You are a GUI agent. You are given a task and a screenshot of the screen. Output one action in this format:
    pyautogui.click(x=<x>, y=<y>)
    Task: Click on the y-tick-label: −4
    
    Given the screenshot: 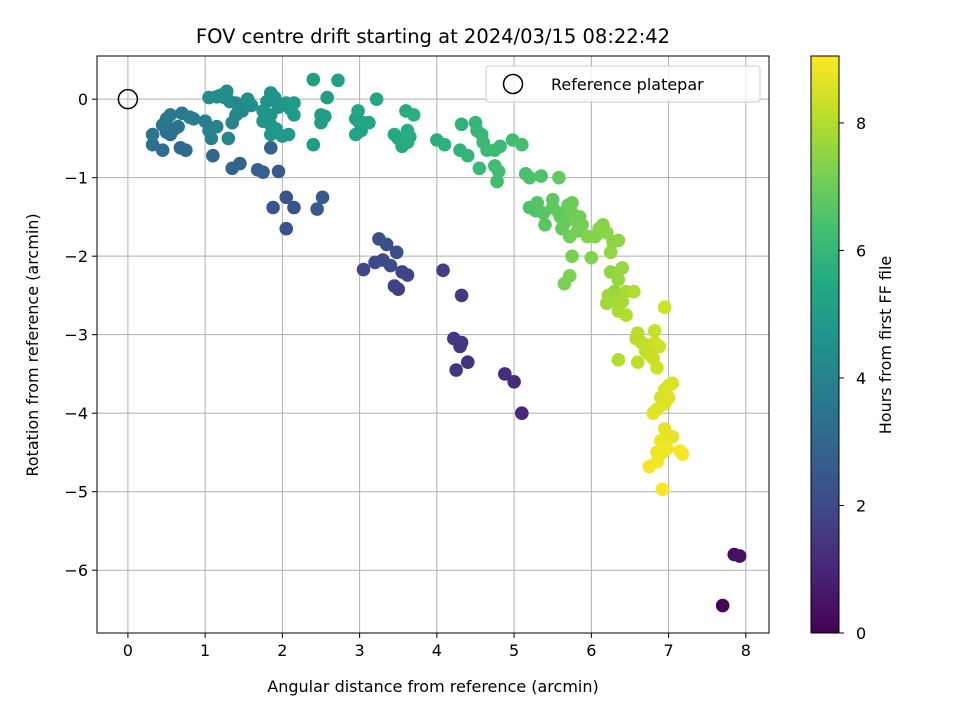 What is the action you would take?
    pyautogui.click(x=76, y=413)
    